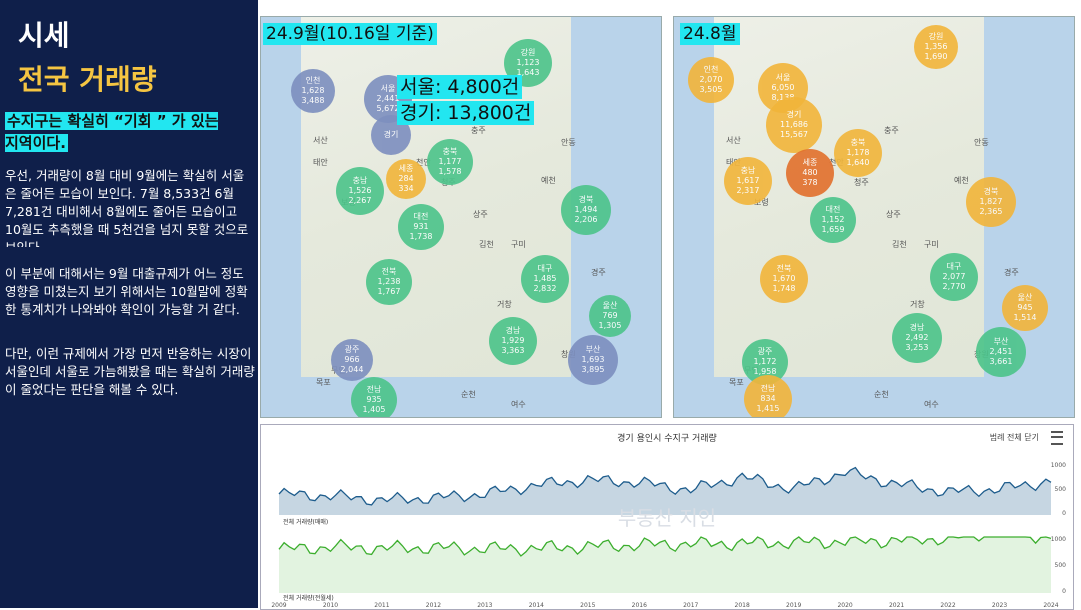 The height and width of the screenshot is (610, 1081). Describe the element at coordinates (545, 268) in the screenshot. I see `region-value: 대구` at that location.